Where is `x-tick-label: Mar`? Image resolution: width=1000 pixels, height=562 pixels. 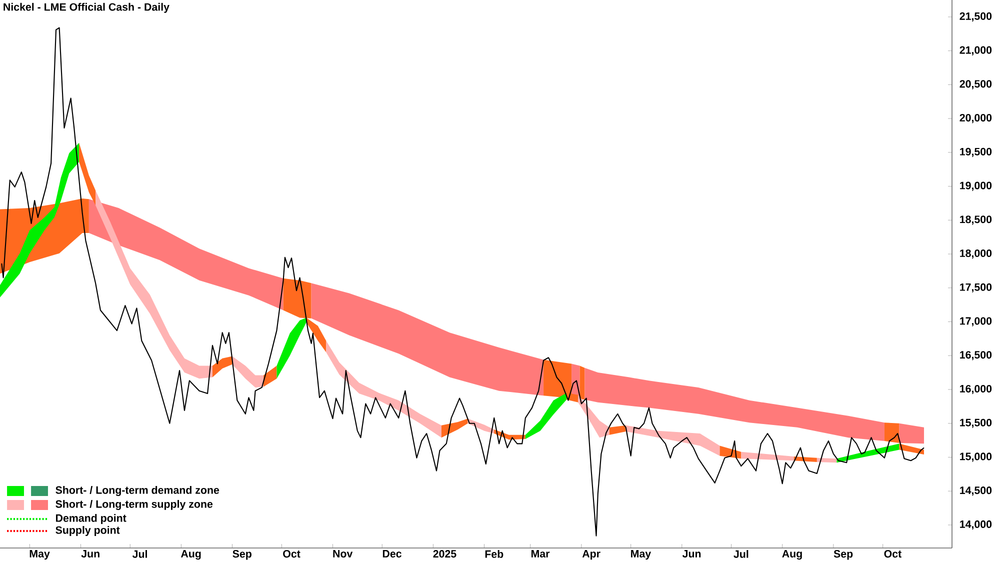 x-tick-label: Mar is located at coordinates (540, 554).